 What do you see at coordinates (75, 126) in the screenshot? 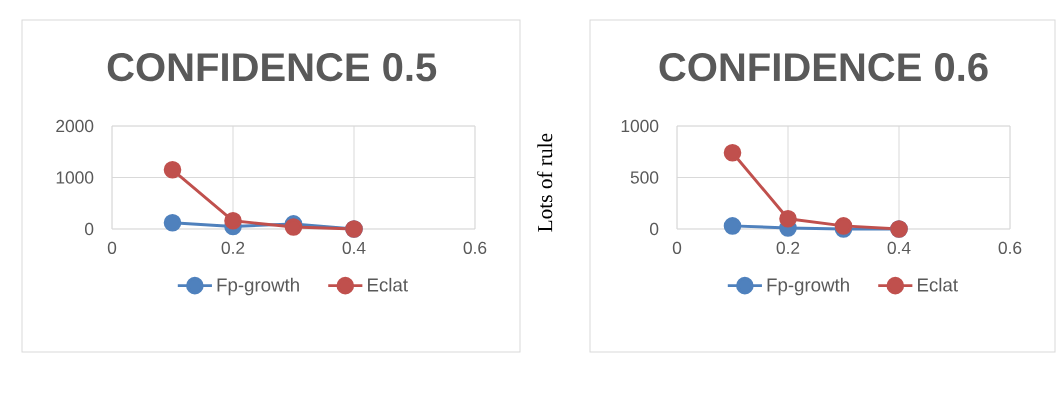
I see `y-tick-label: 2000` at bounding box center [75, 126].